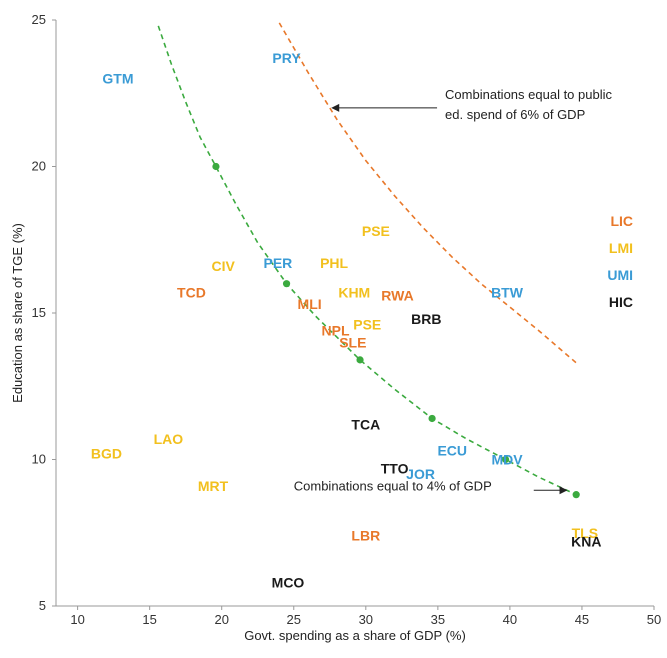 Image resolution: width=667 pixels, height=658 pixels. I want to click on y-axis-title: Education as share of TGE (%), so click(17, 313).